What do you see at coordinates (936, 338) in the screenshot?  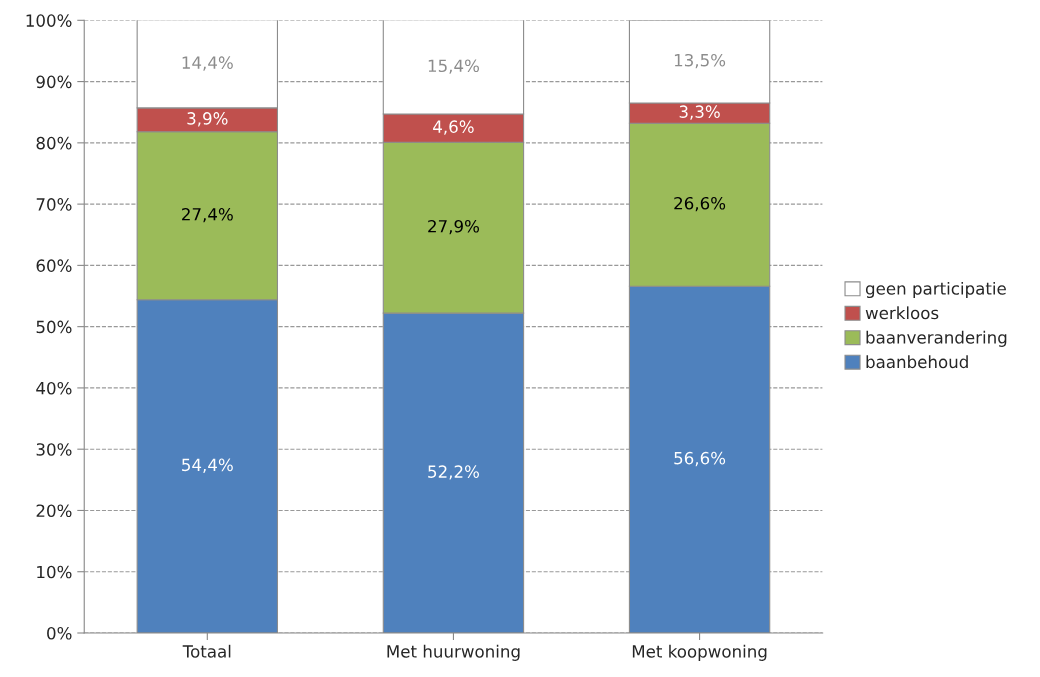 I see `legend-label: baanverandering` at bounding box center [936, 338].